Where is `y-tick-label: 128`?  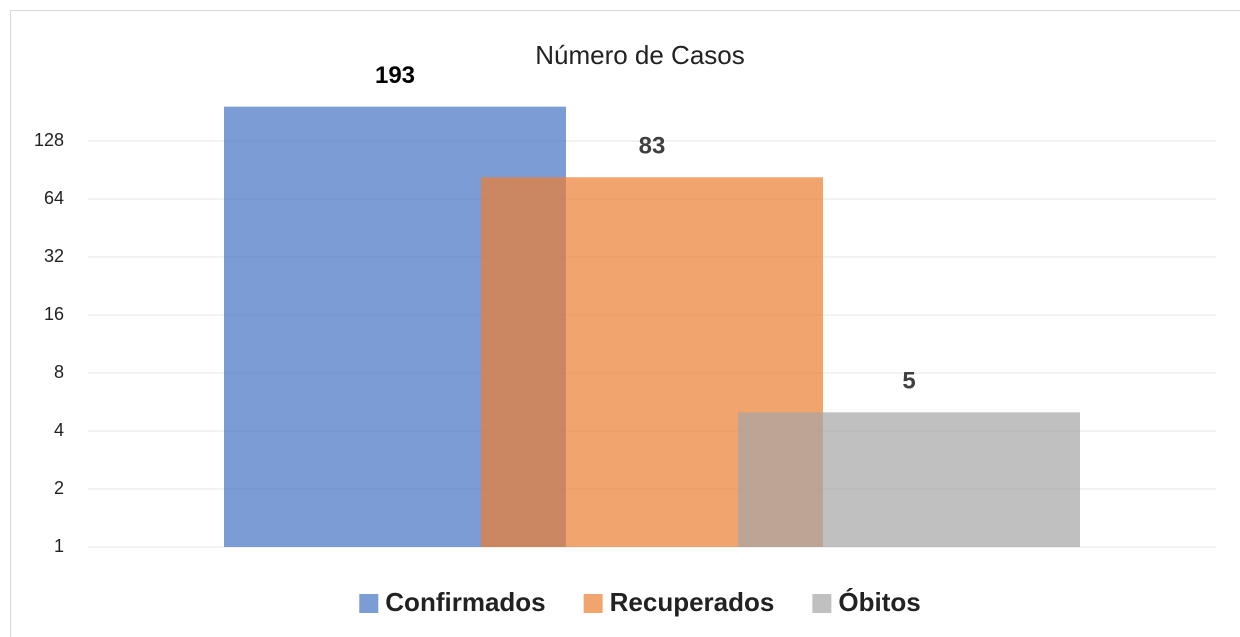 y-tick-label: 128 is located at coordinates (49, 140).